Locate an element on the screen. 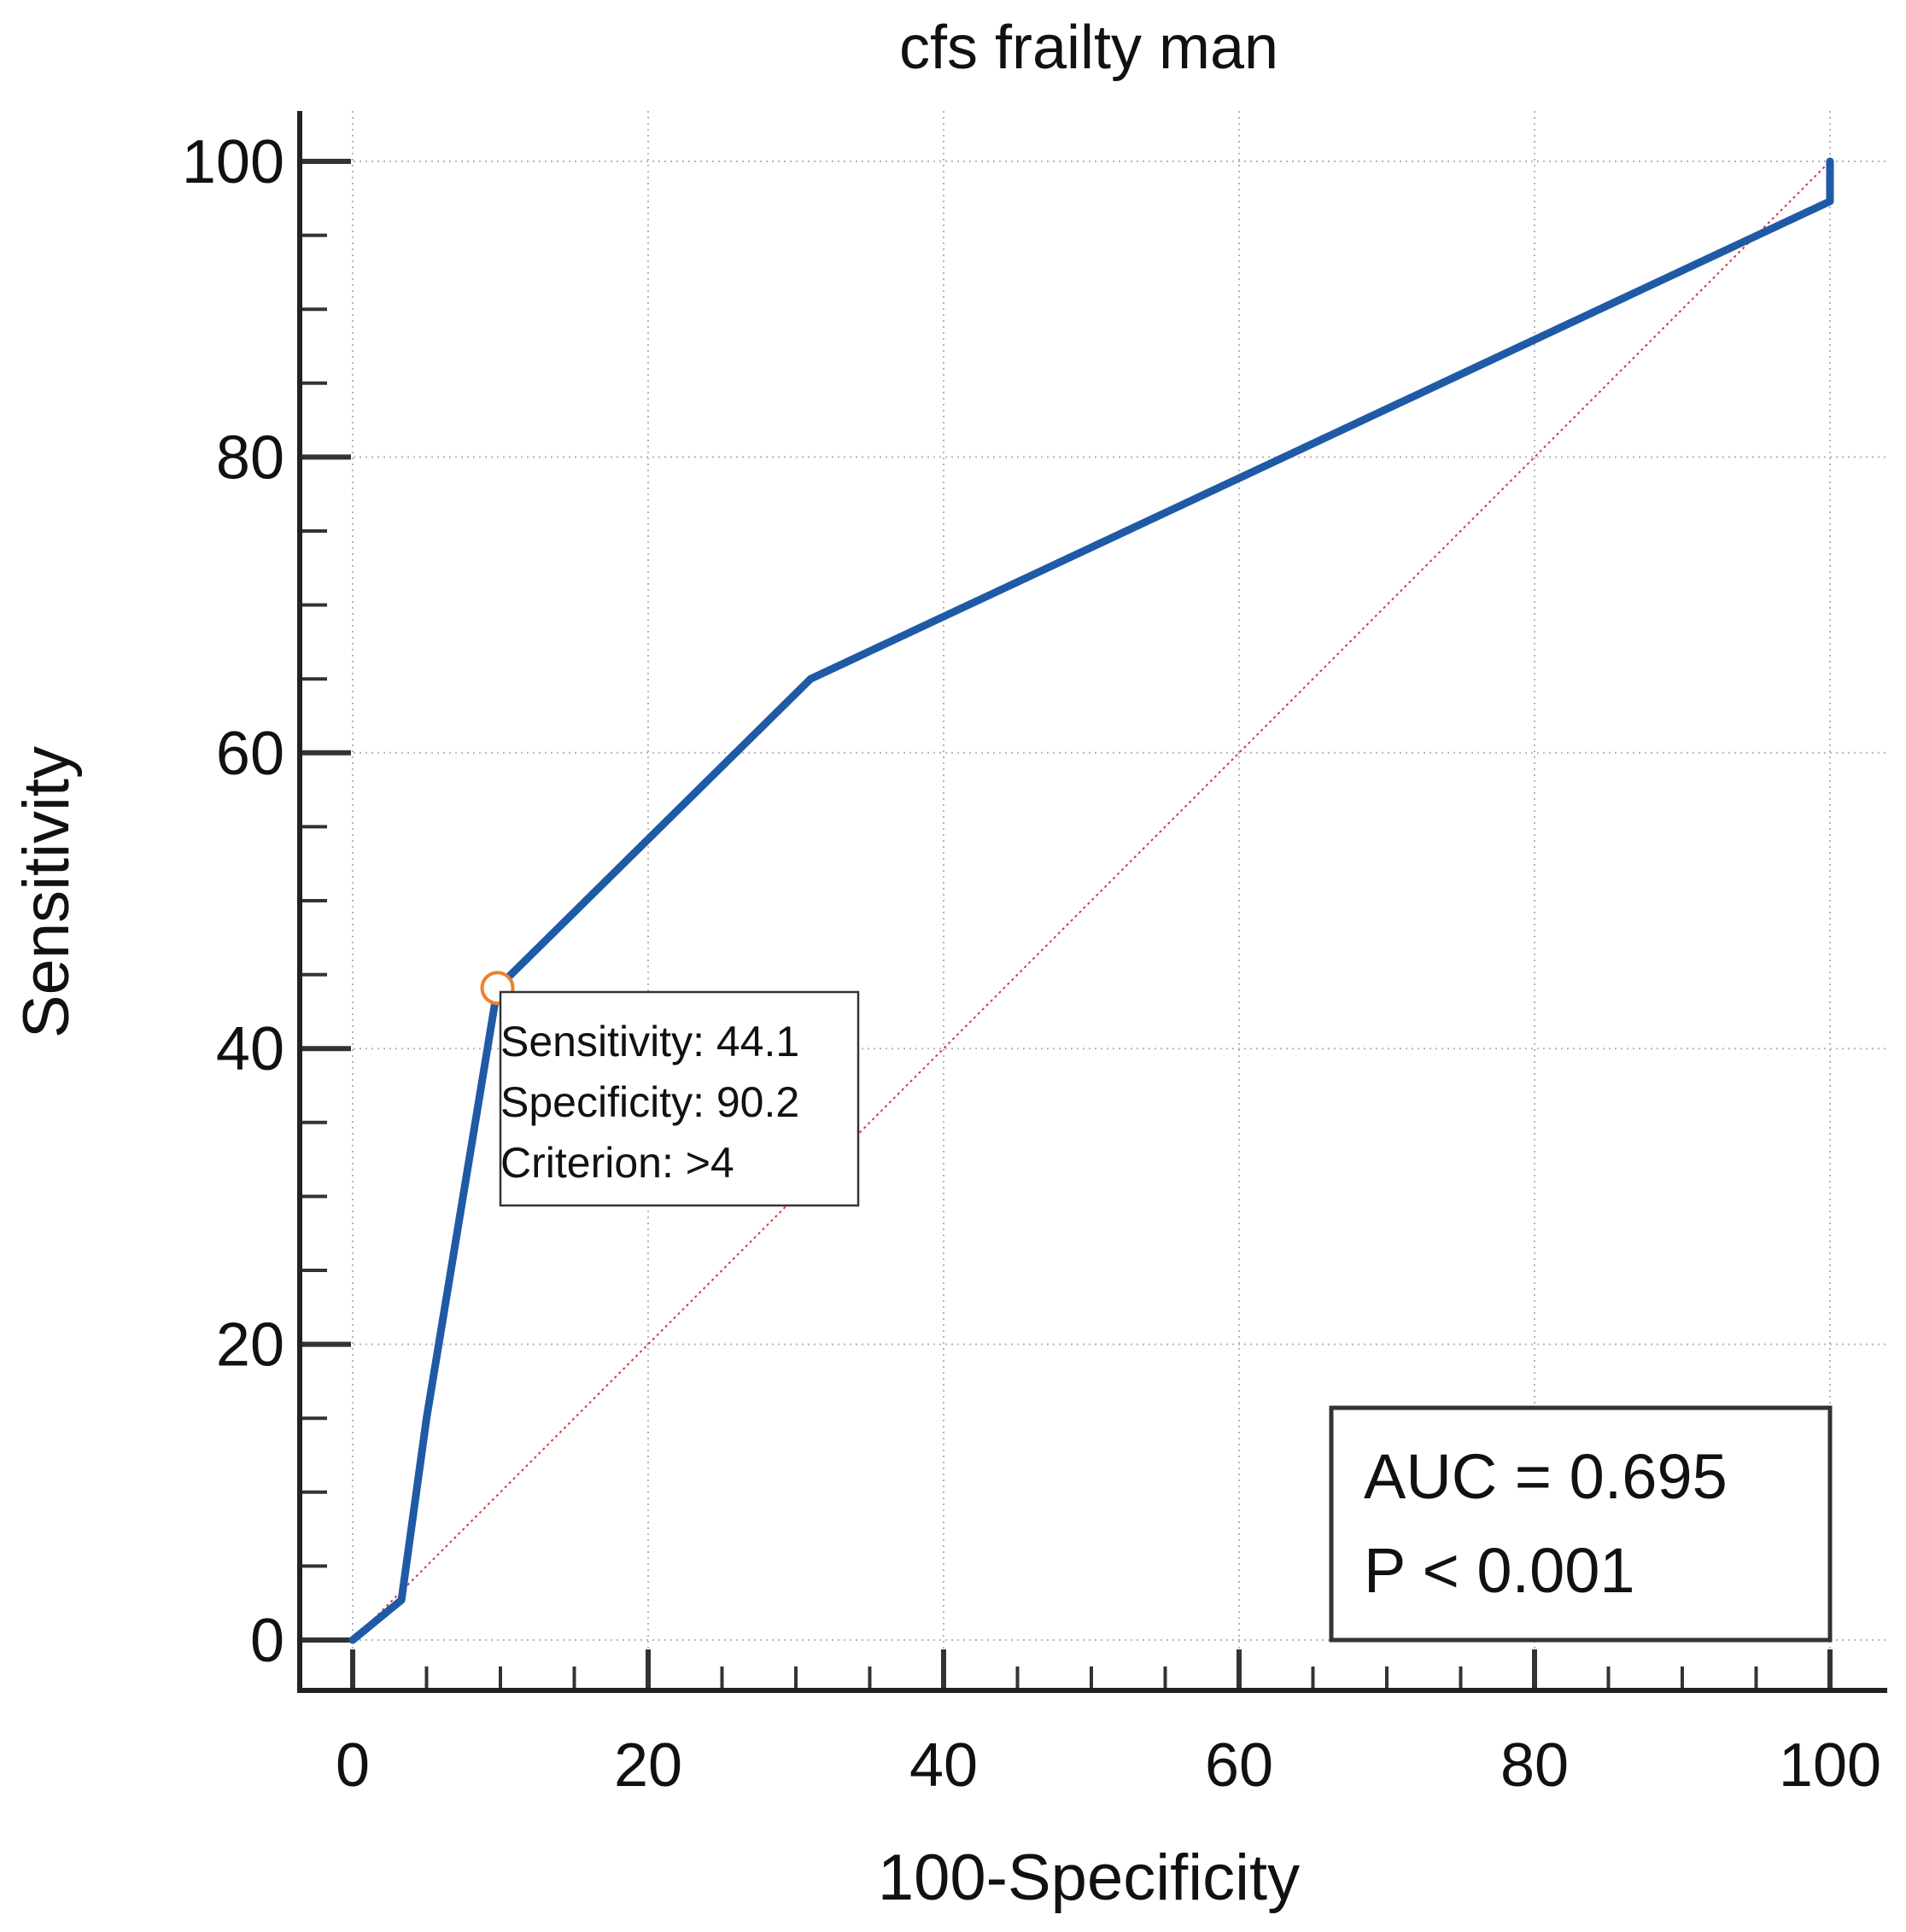 The height and width of the screenshot is (1932, 1906). x-tick-label: 40 is located at coordinates (943, 1765).